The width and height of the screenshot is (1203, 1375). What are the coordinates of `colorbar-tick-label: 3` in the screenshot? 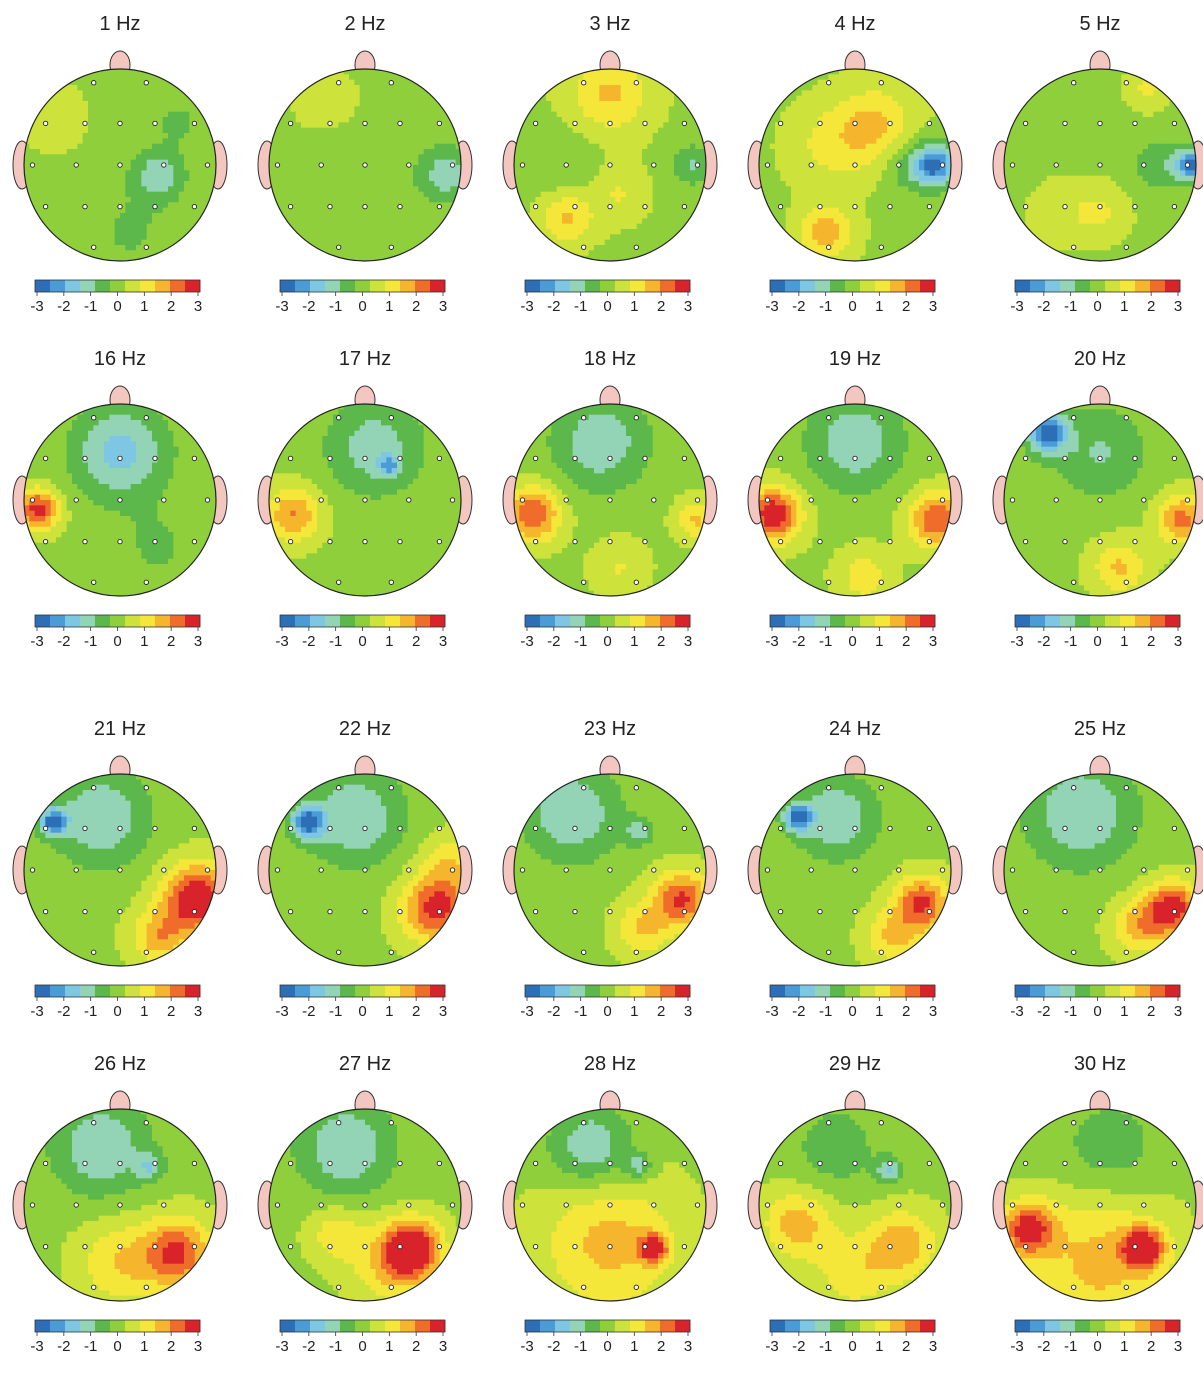 It's located at (688, 1011).